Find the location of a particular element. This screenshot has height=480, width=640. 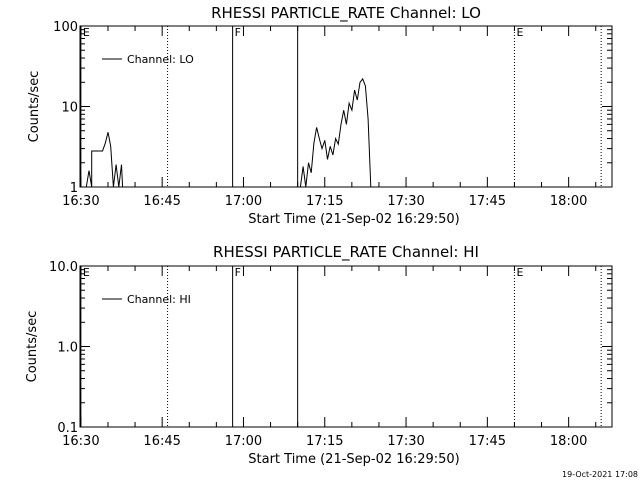

panel-1-y-tick-label: 100 is located at coordinates (65, 27).